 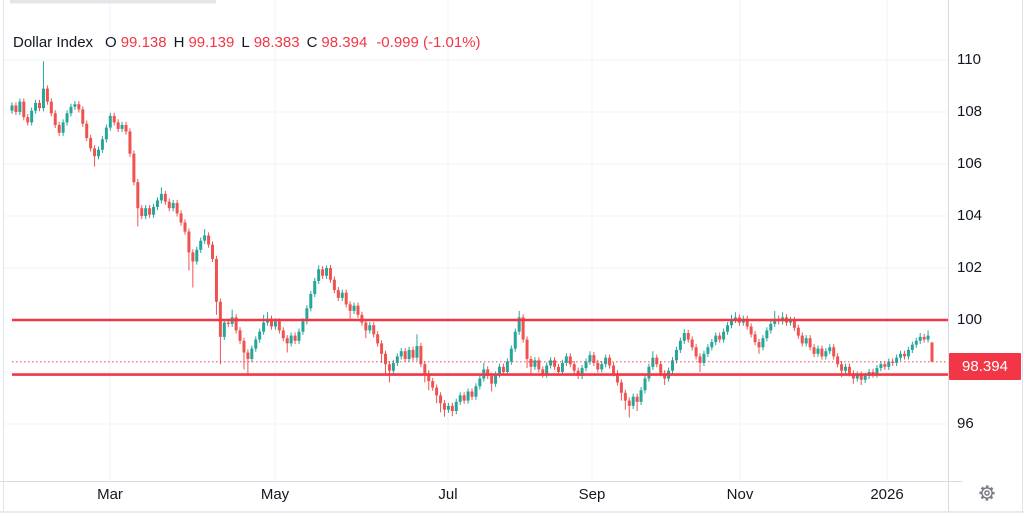 I want to click on price-level-lines, so click(x=480, y=347).